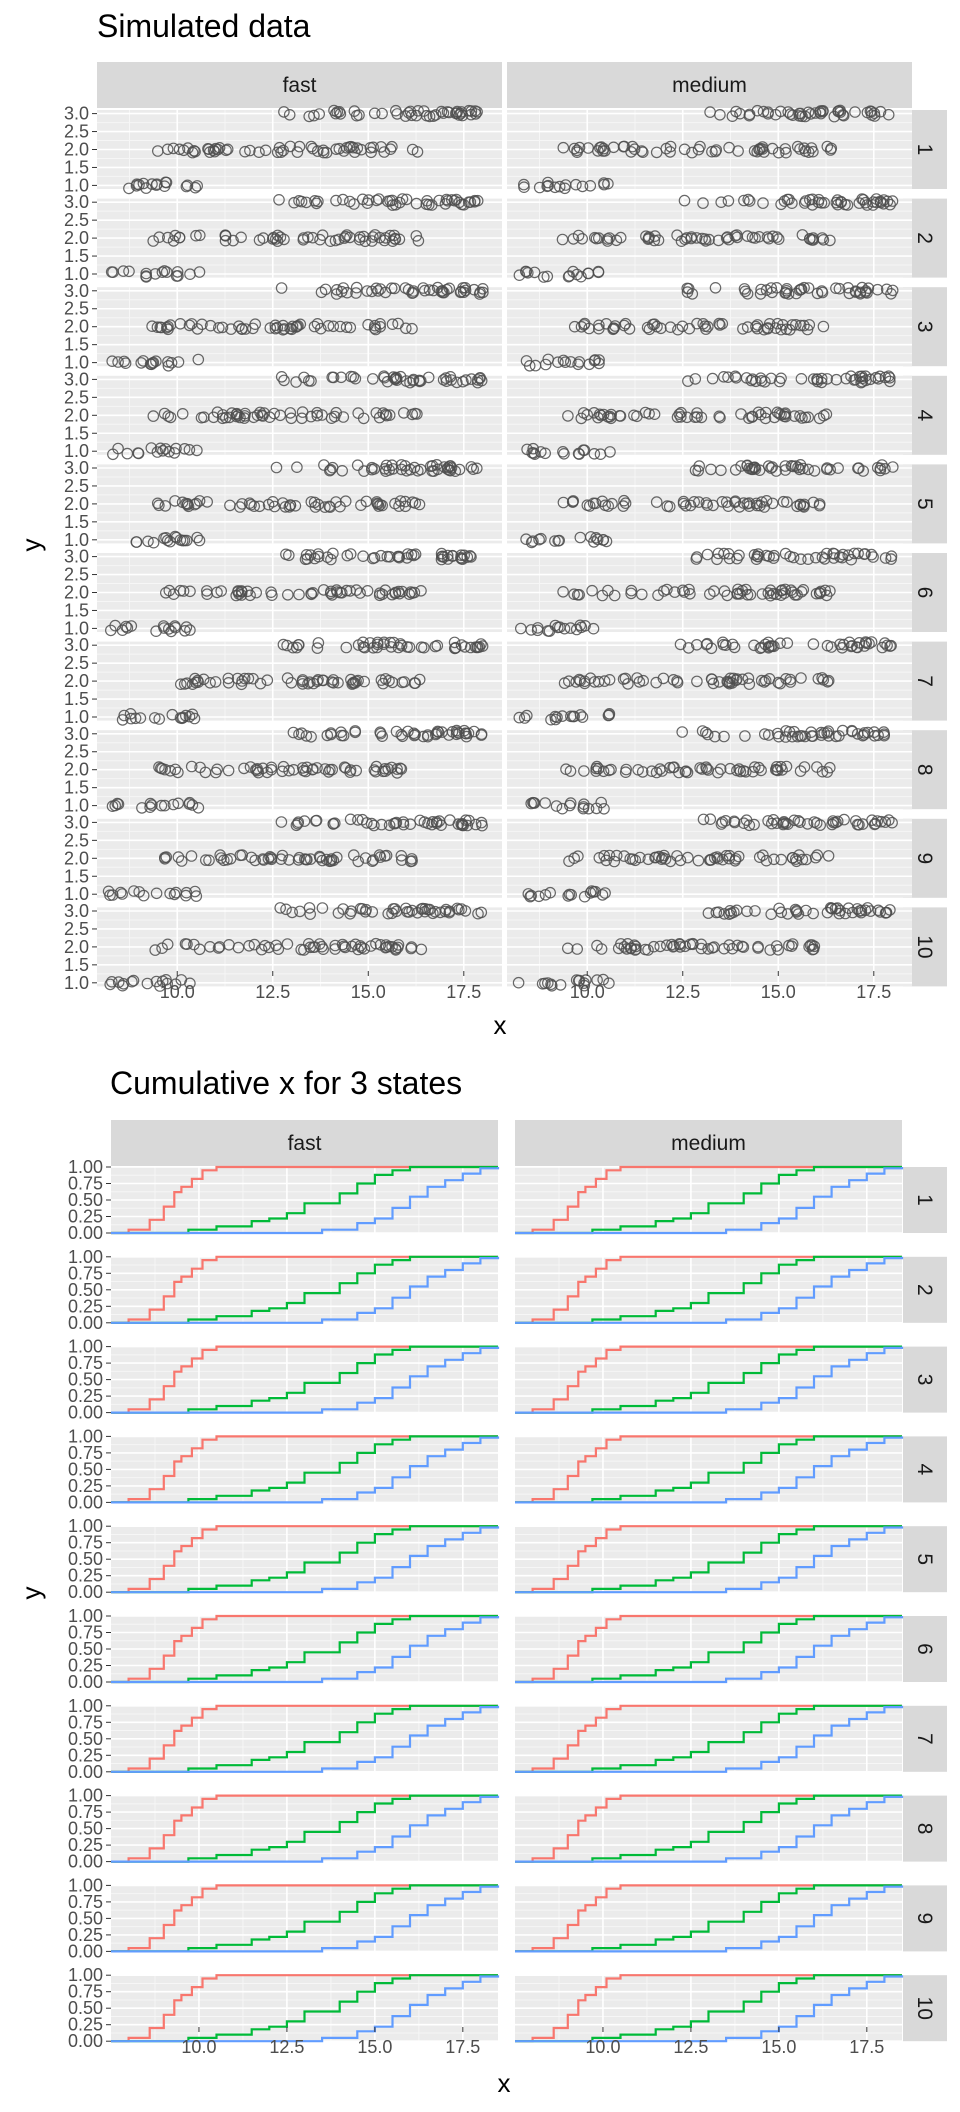 This screenshot has width=960, height=2112. What do you see at coordinates (76, 291) in the screenshot?
I see `y-tick-label: 3.0` at bounding box center [76, 291].